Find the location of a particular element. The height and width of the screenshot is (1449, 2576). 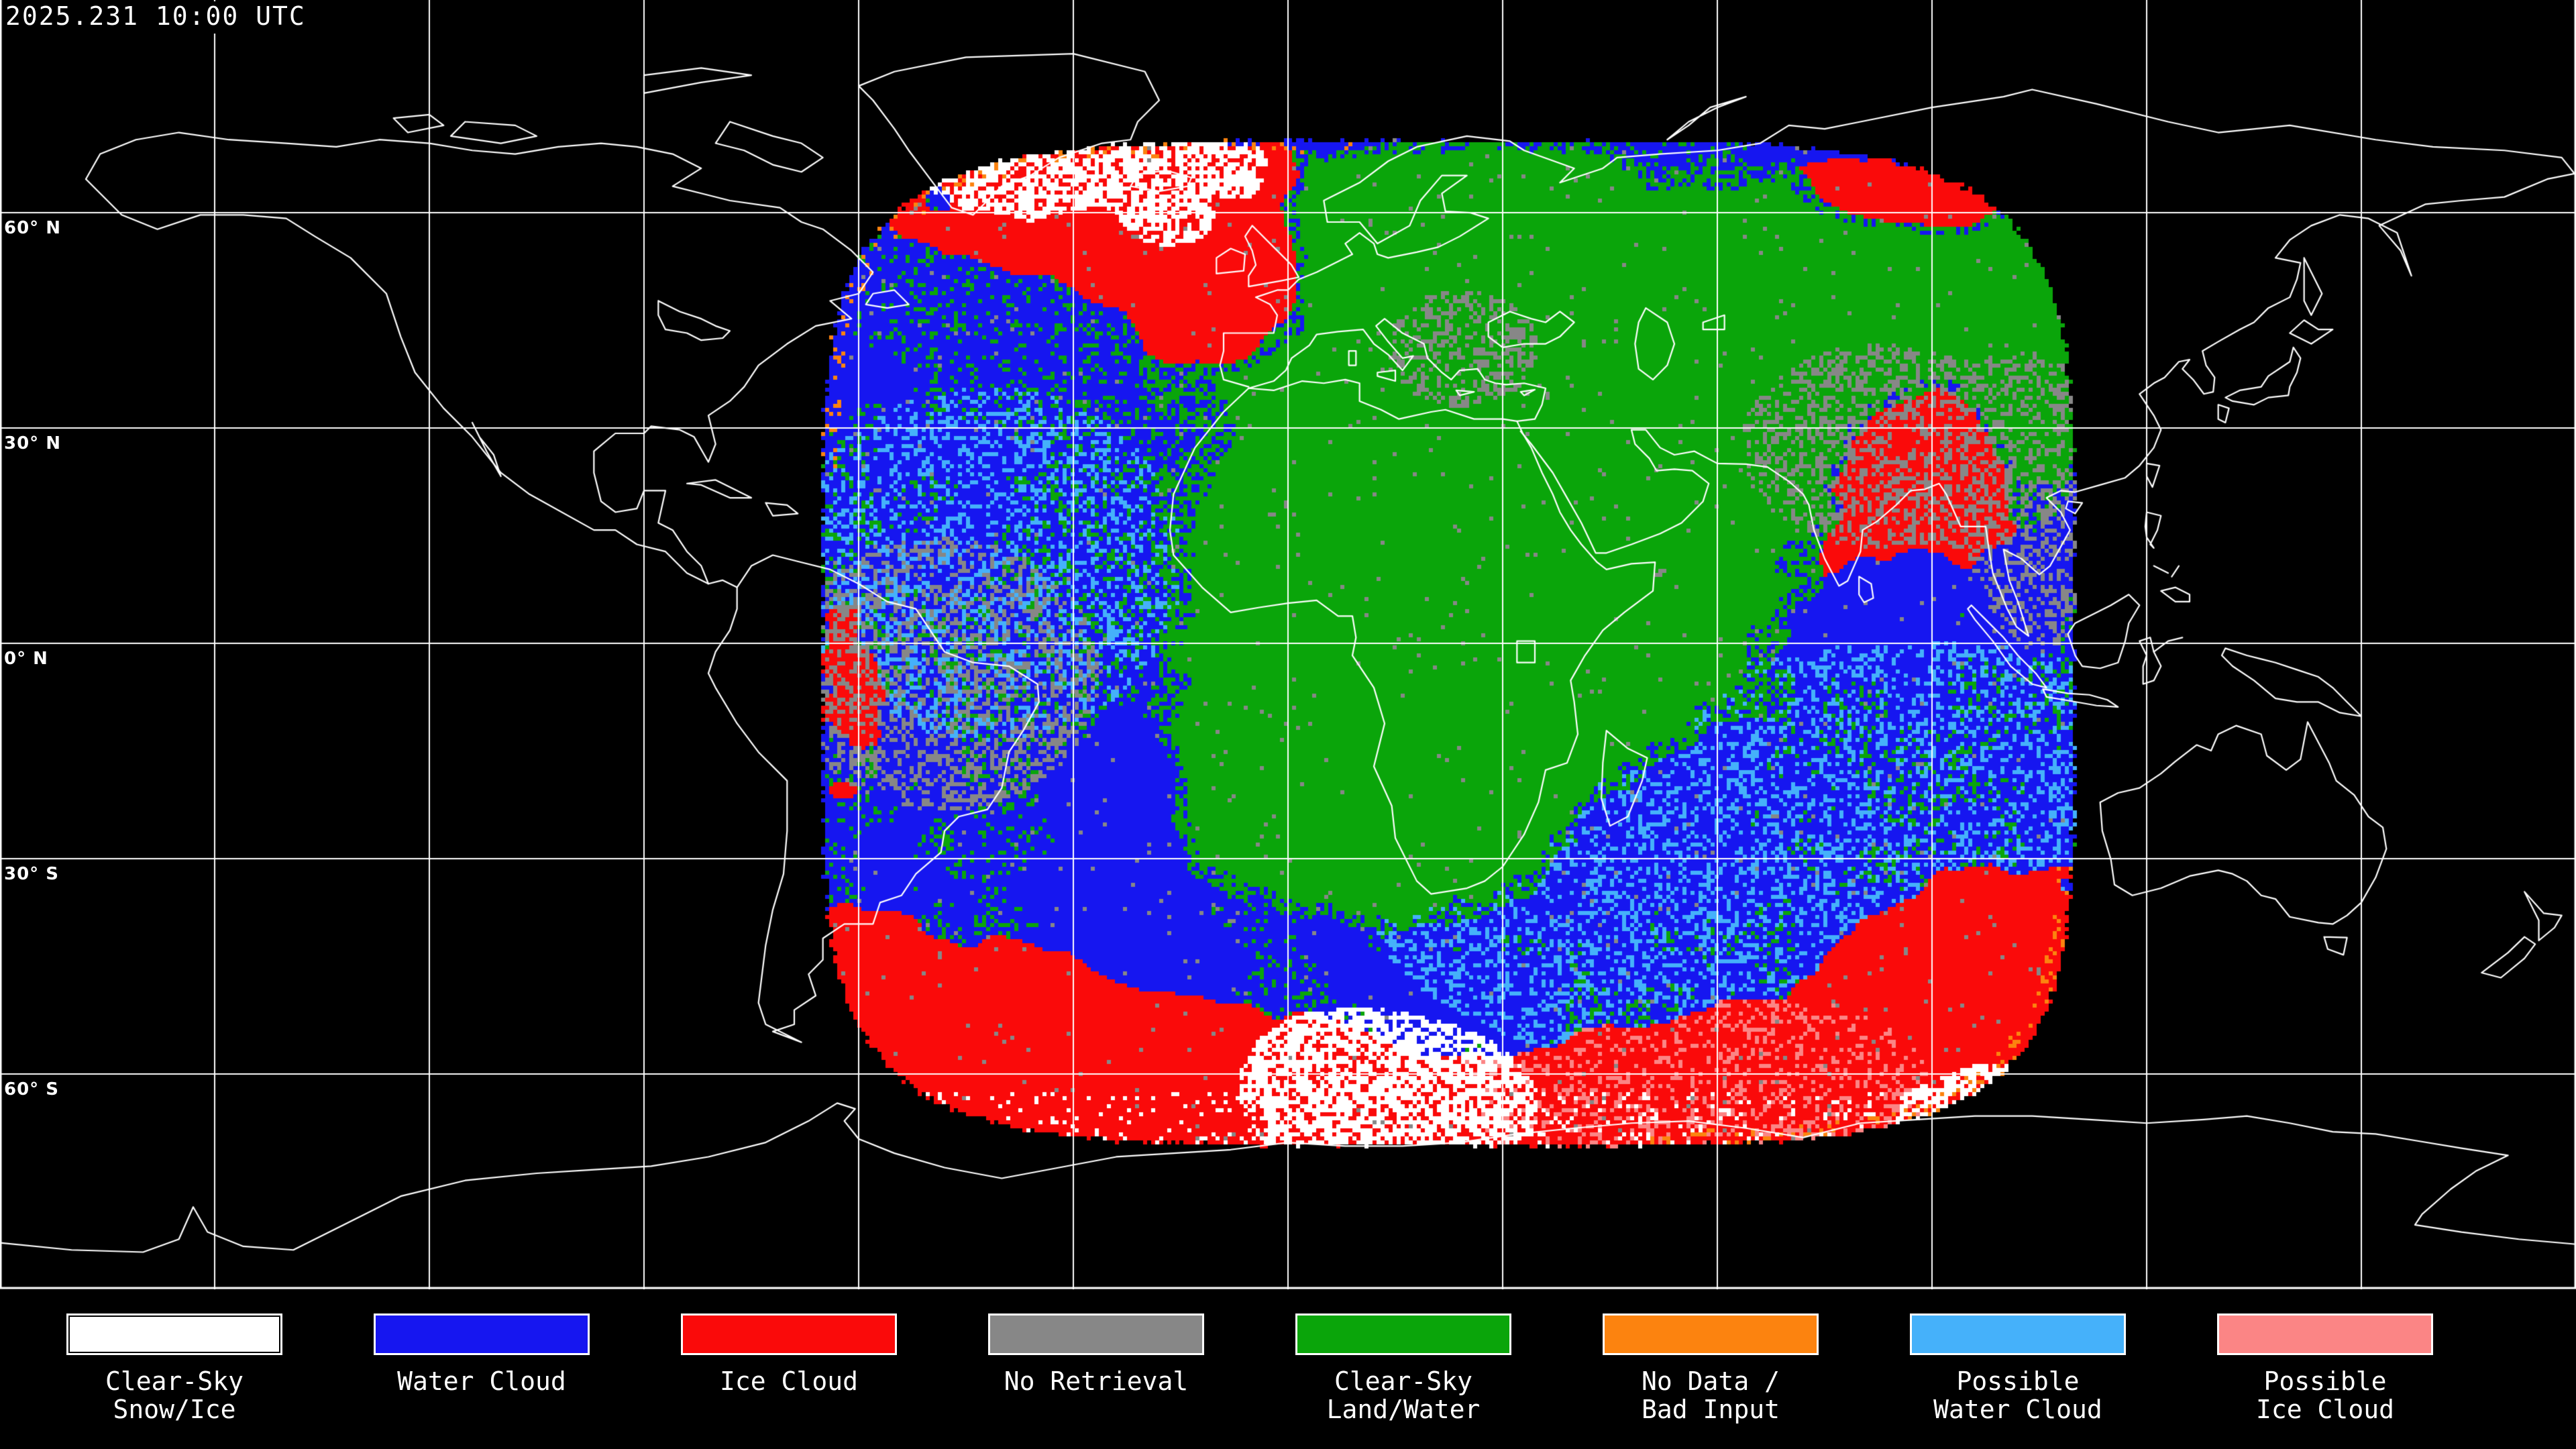

legend-item-no_retrieval: No Retrieval is located at coordinates (1096, 1342).